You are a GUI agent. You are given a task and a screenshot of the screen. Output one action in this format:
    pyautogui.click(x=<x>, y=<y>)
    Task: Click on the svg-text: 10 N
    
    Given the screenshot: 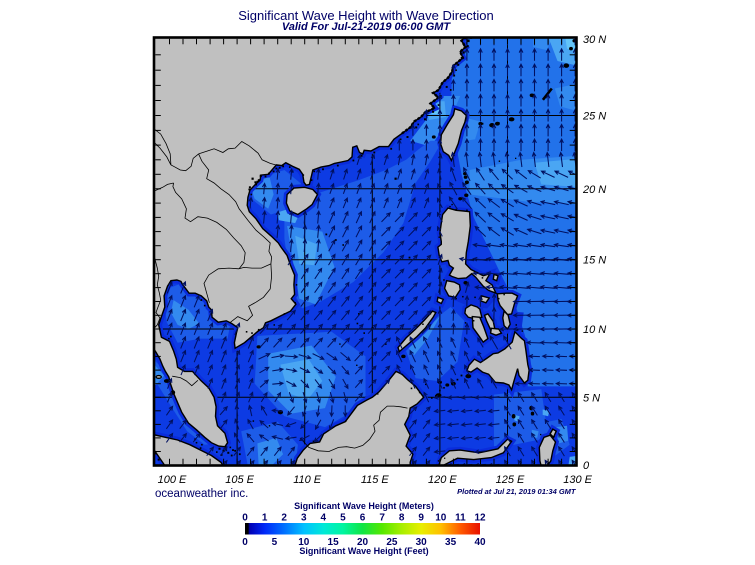 What is the action you would take?
    pyautogui.click(x=594, y=330)
    